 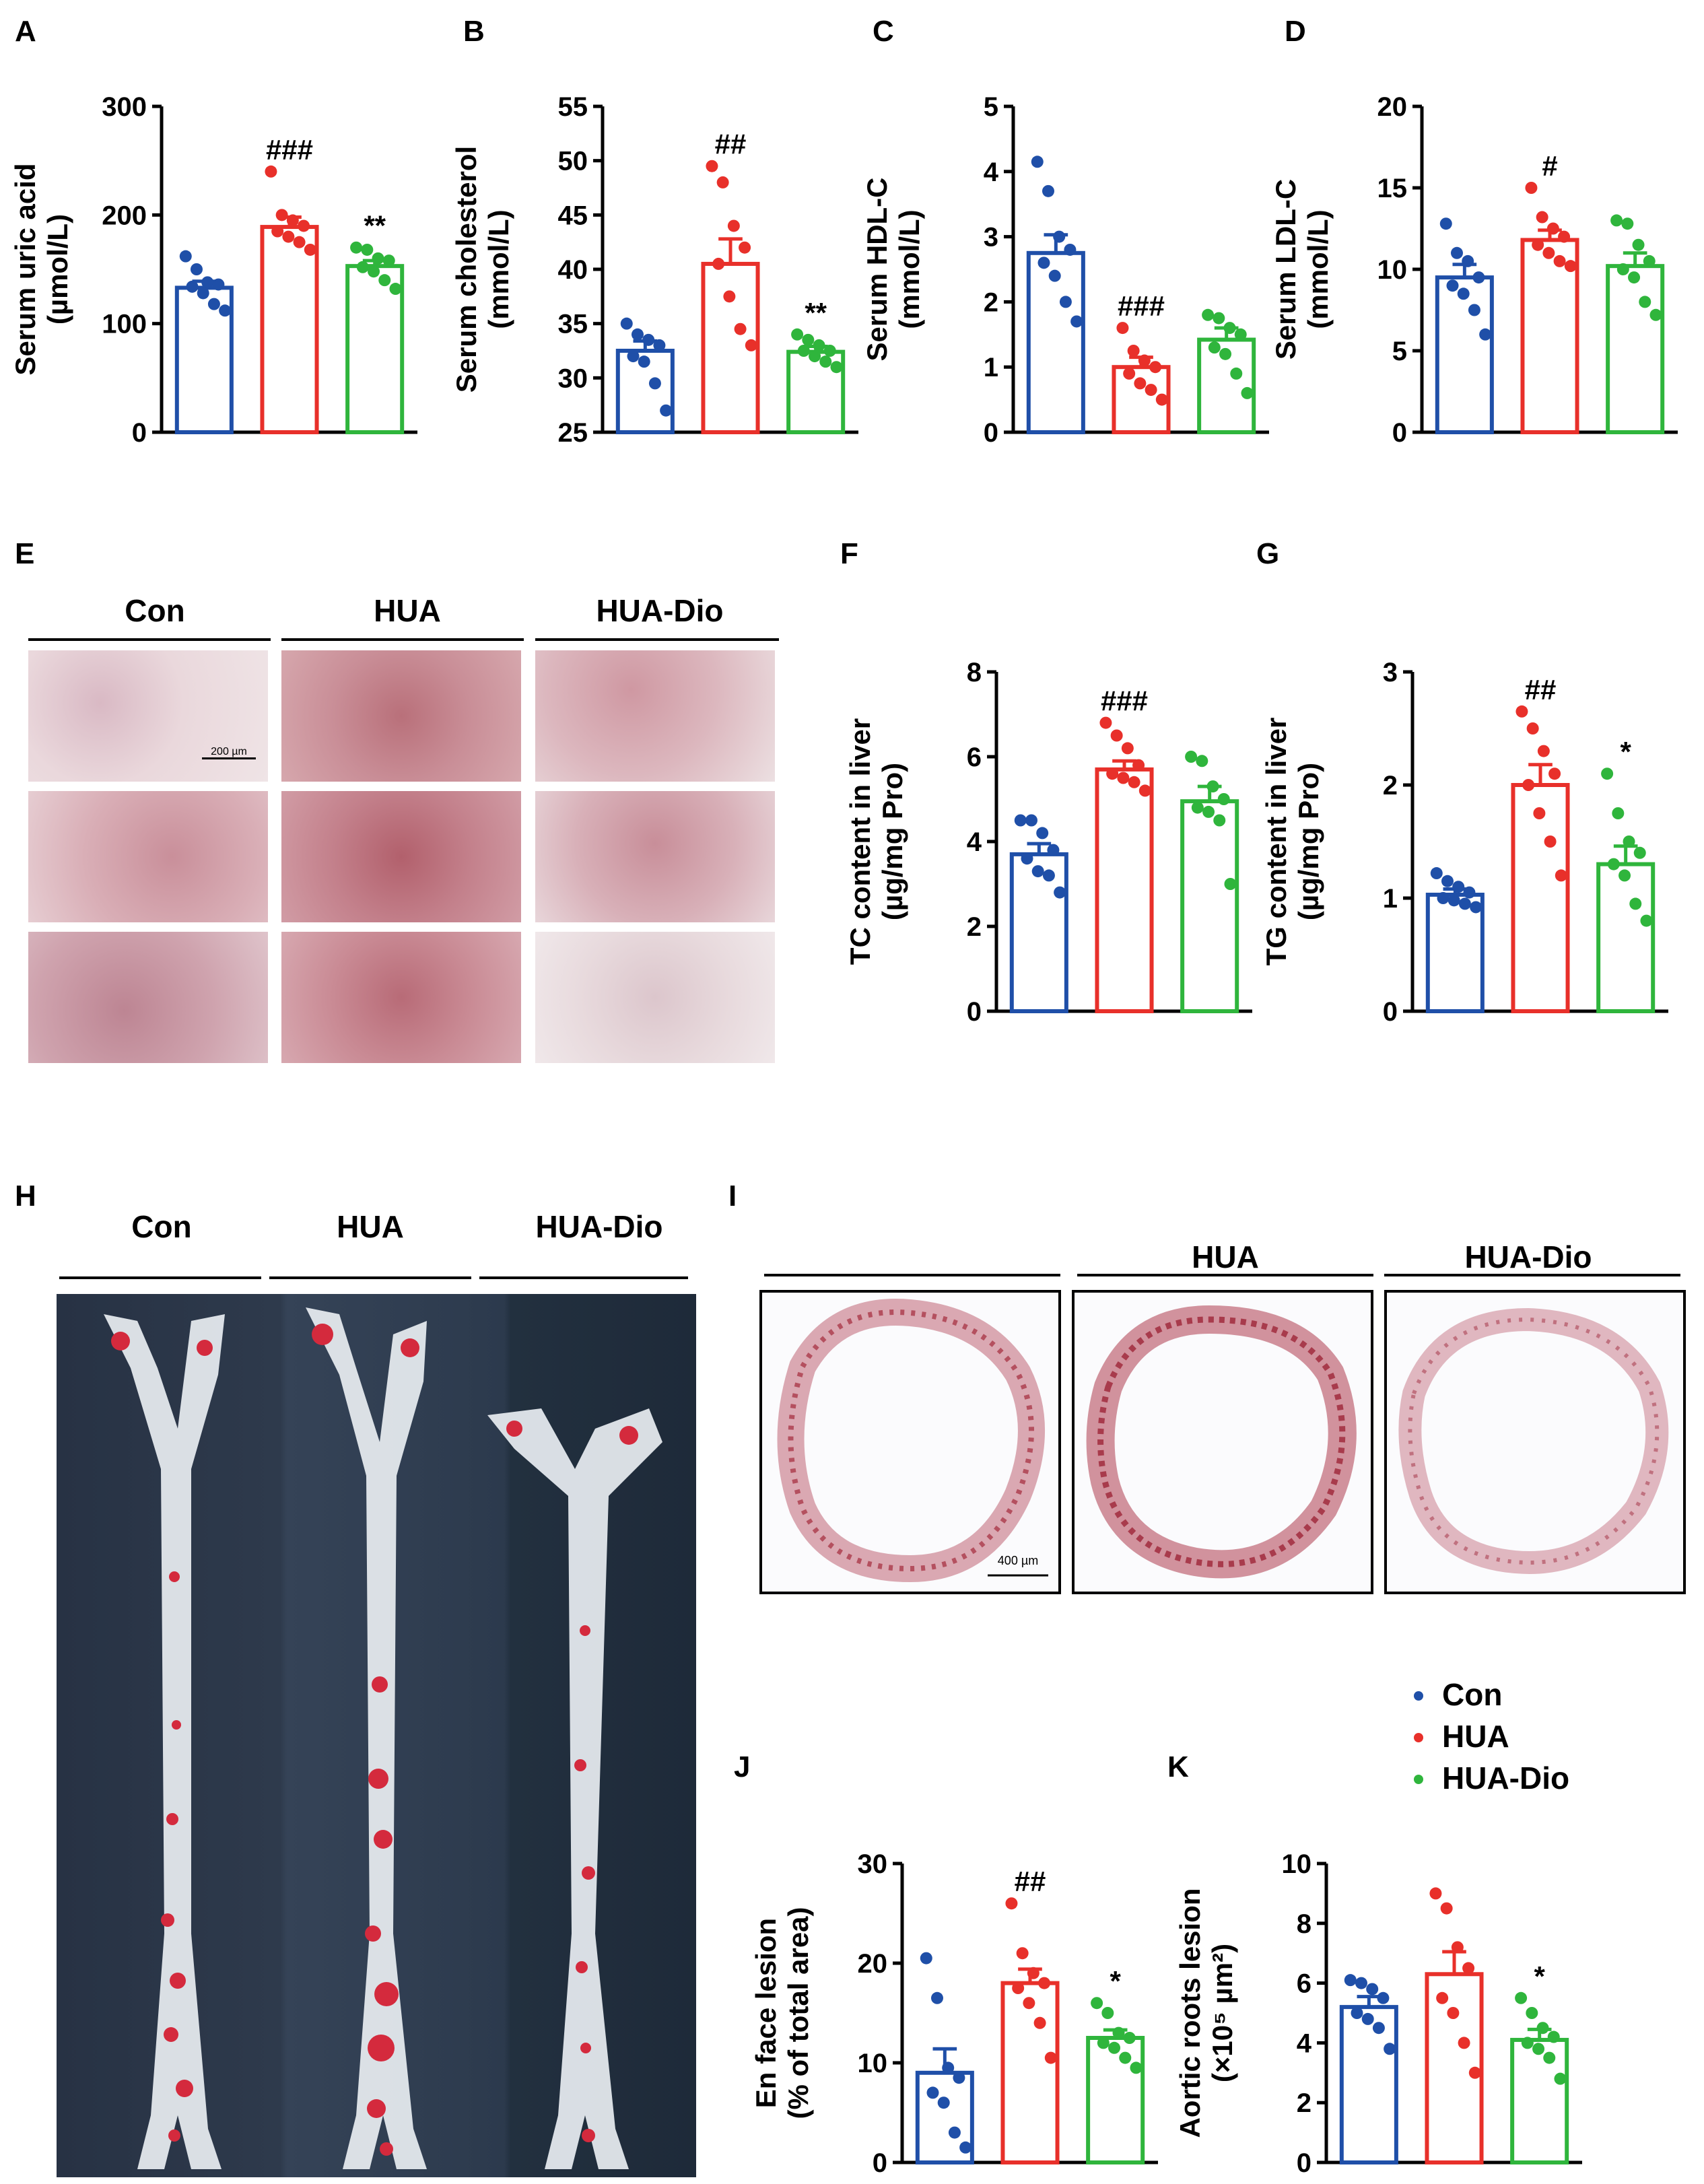 I want to click on significance-j-1: ##, so click(x=1030, y=1881).